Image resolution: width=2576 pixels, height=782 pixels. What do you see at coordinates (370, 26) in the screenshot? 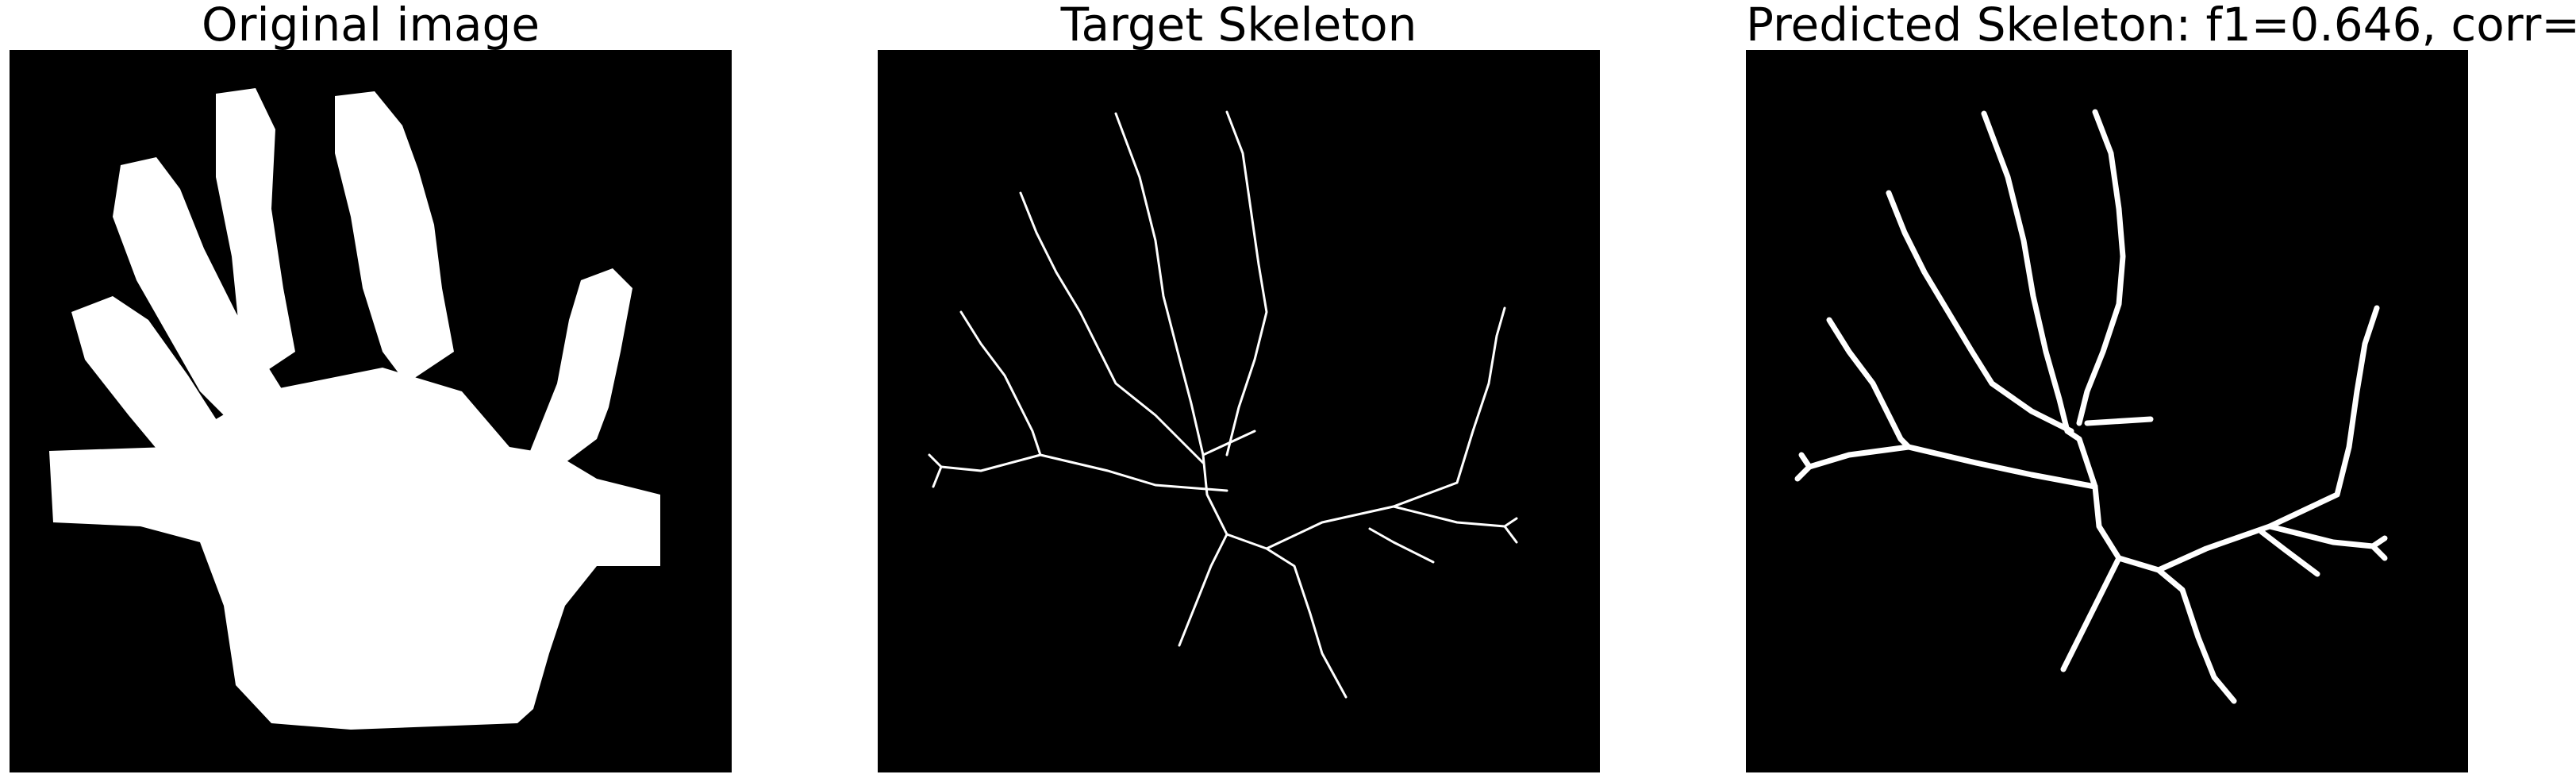
I see `panel-title-original: Original image` at bounding box center [370, 26].